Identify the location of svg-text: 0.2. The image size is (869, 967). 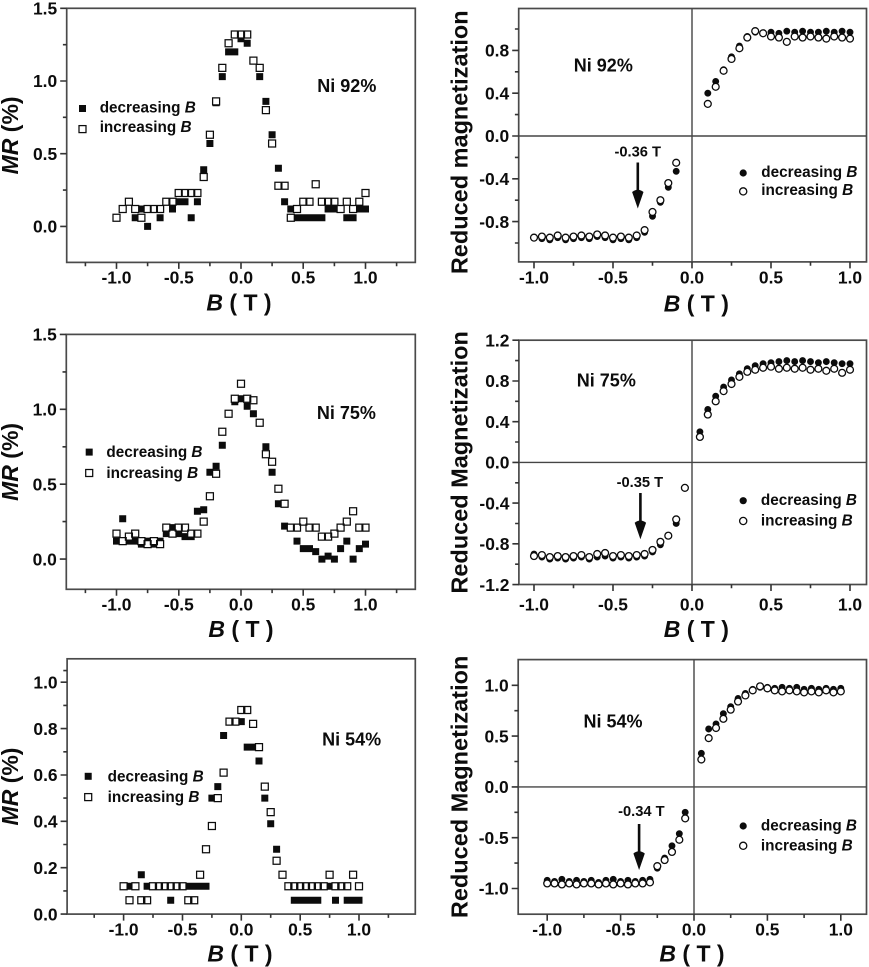
(45, 868).